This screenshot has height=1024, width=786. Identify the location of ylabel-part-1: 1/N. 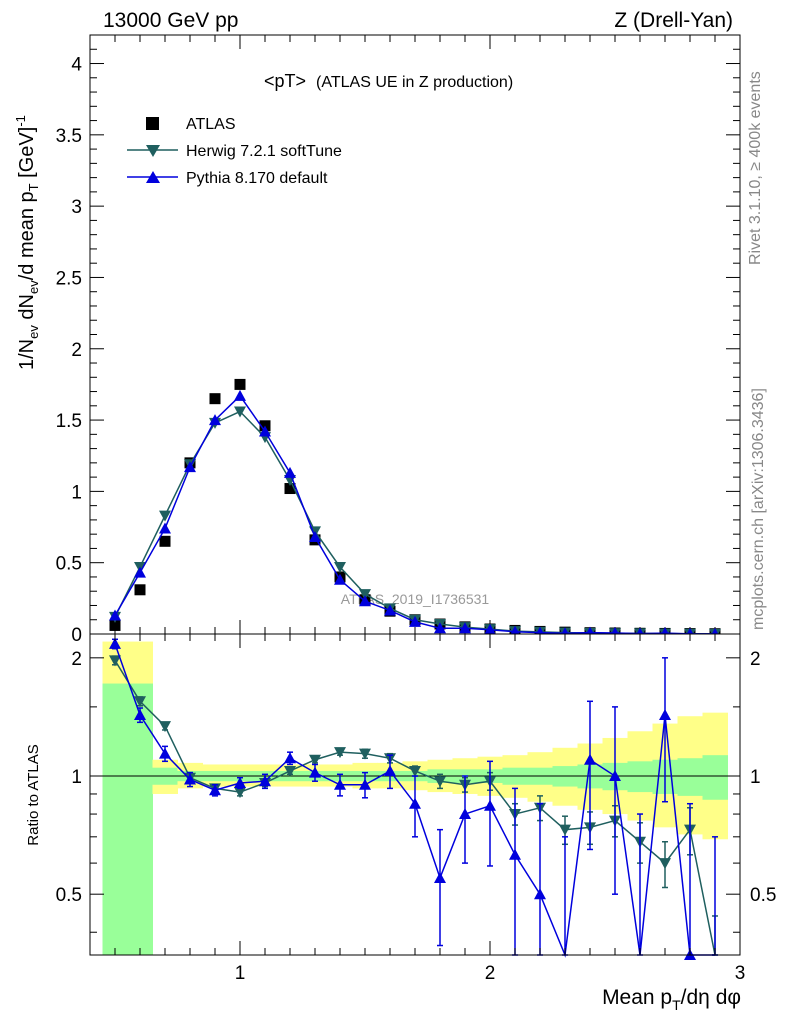
(27, 354).